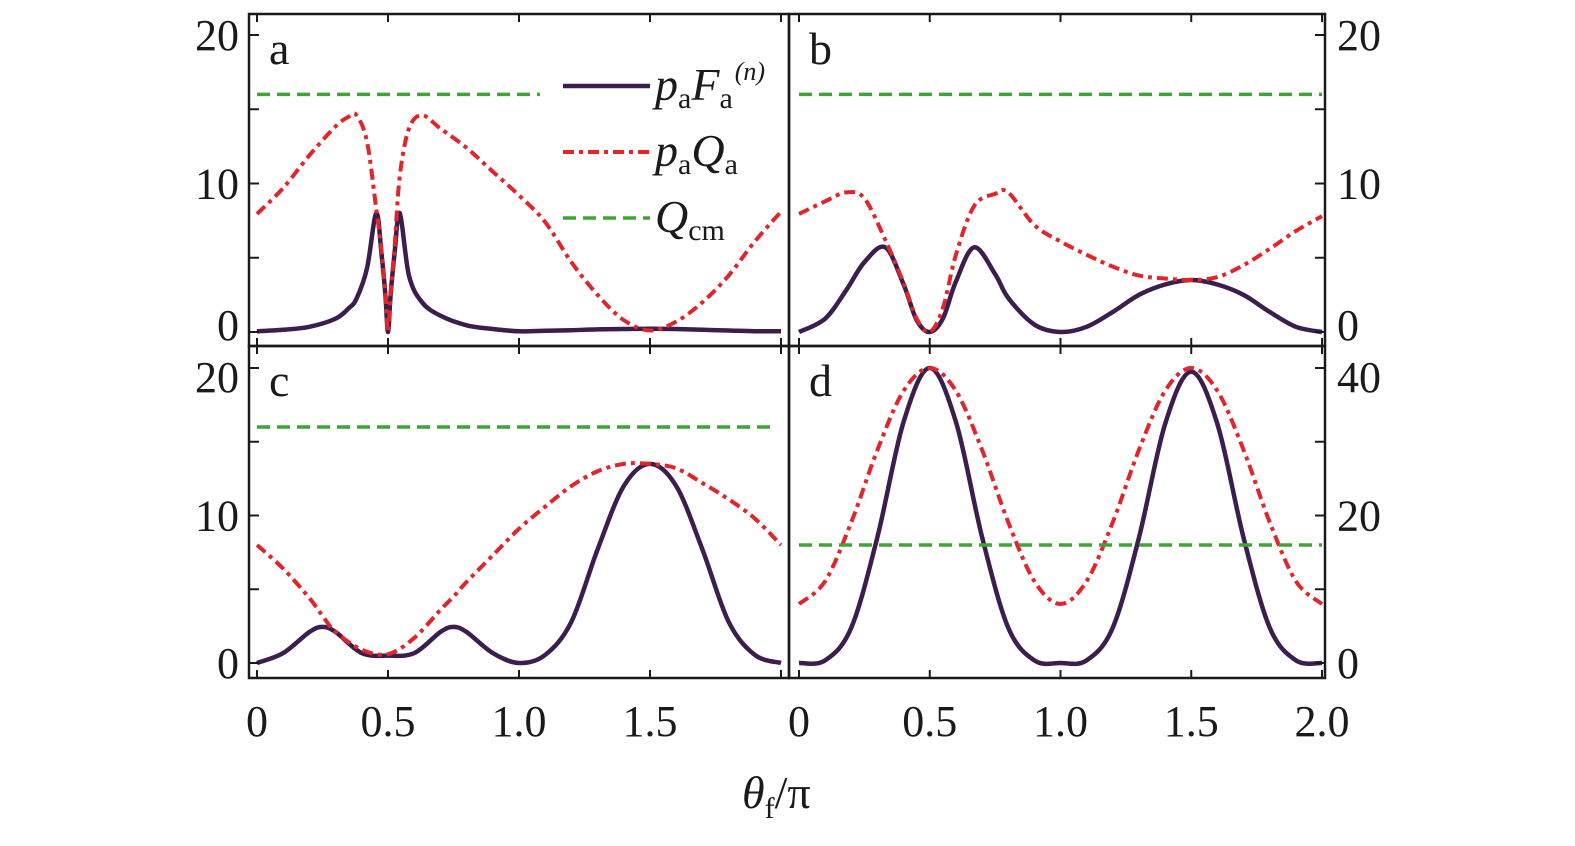 Image resolution: width=1575 pixels, height=846 pixels. What do you see at coordinates (793, 792) in the screenshot?
I see `x-axis-title-rest: /π` at bounding box center [793, 792].